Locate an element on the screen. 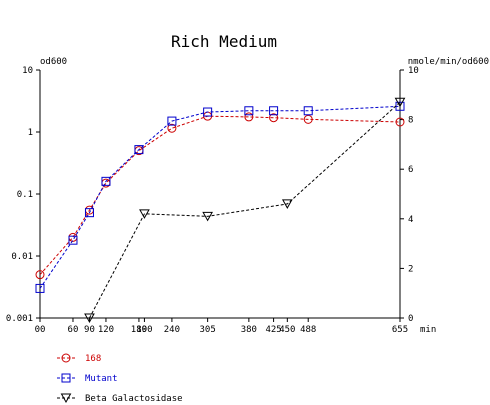 Image resolution: width=490 pixels, height=405 pixels. legend-item: Mutant is located at coordinates (87, 378).